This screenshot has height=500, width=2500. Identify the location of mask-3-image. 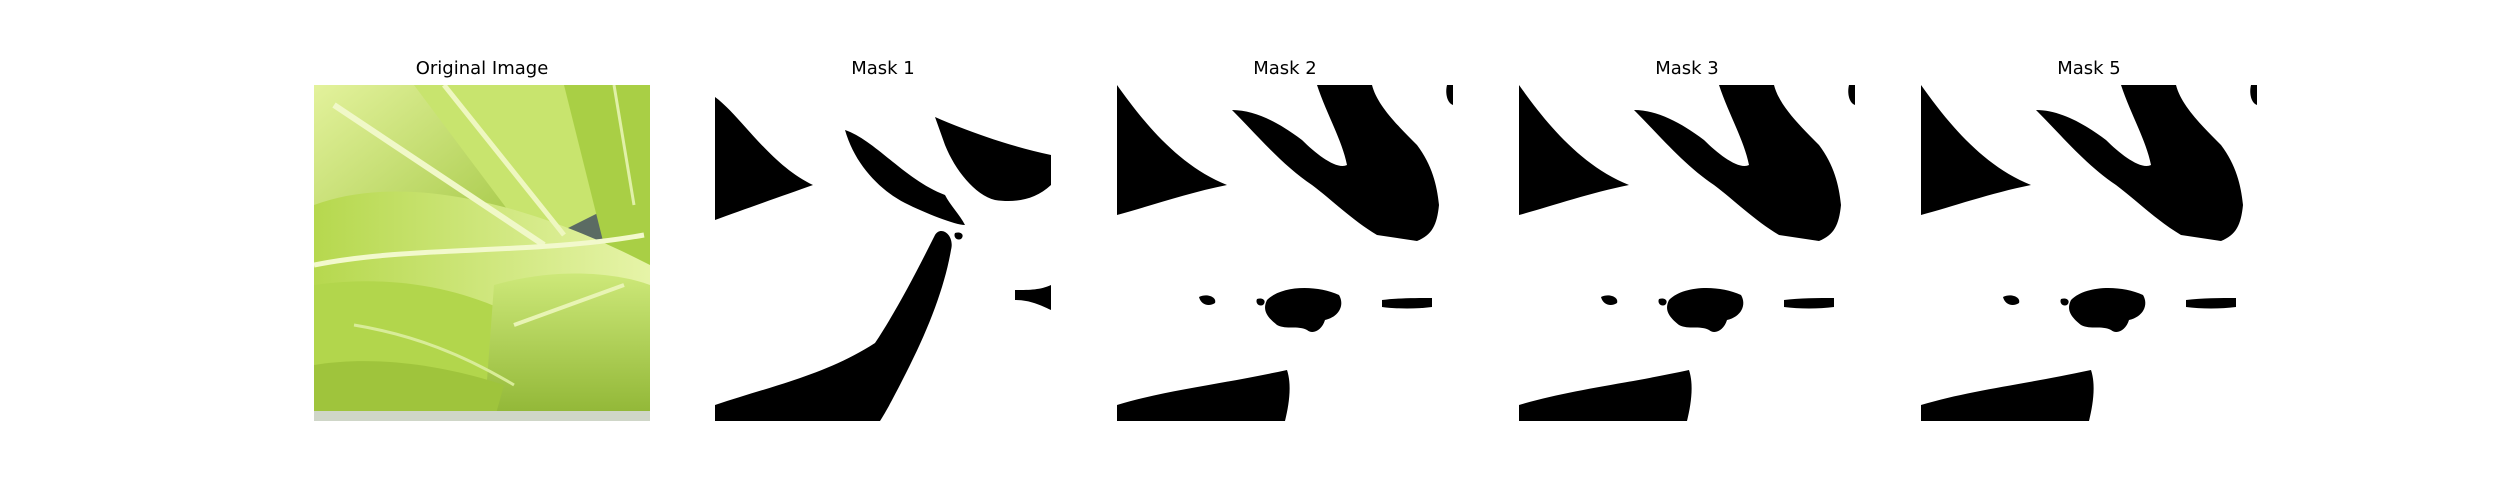
(1687, 253).